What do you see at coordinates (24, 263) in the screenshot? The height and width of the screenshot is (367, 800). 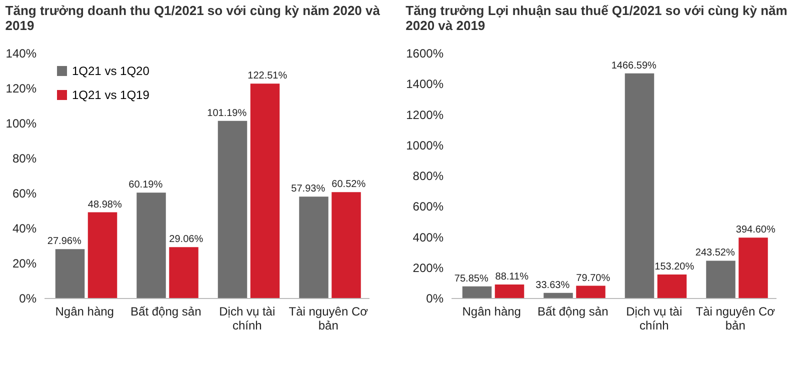 I see `y-tick-label: 20%` at bounding box center [24, 263].